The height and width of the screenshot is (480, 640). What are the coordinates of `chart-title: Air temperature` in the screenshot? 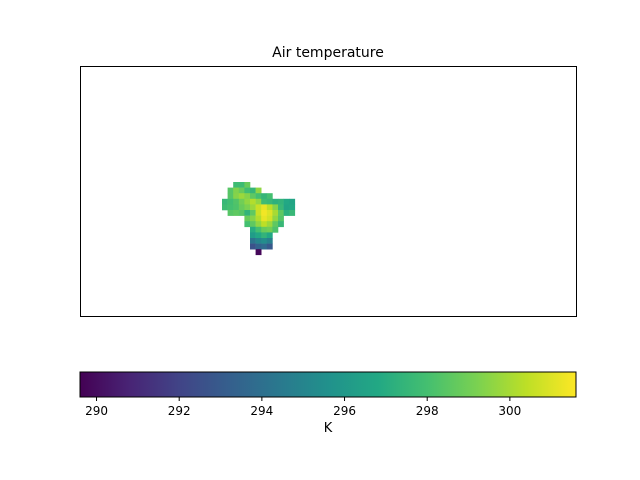 It's located at (328, 53).